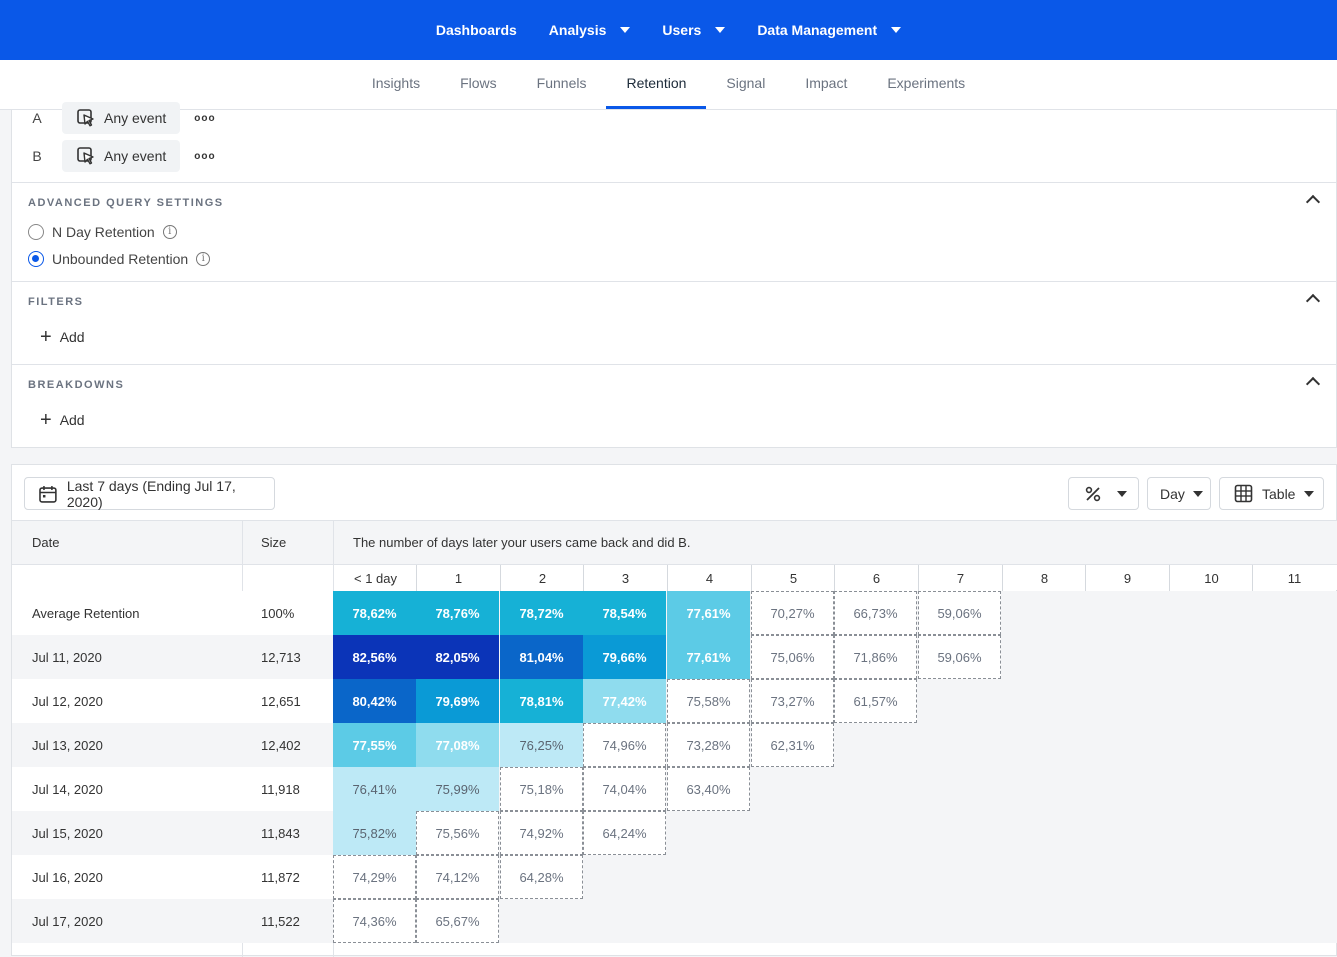 The image size is (1337, 957). I want to click on tab-signal: Signal, so click(746, 83).